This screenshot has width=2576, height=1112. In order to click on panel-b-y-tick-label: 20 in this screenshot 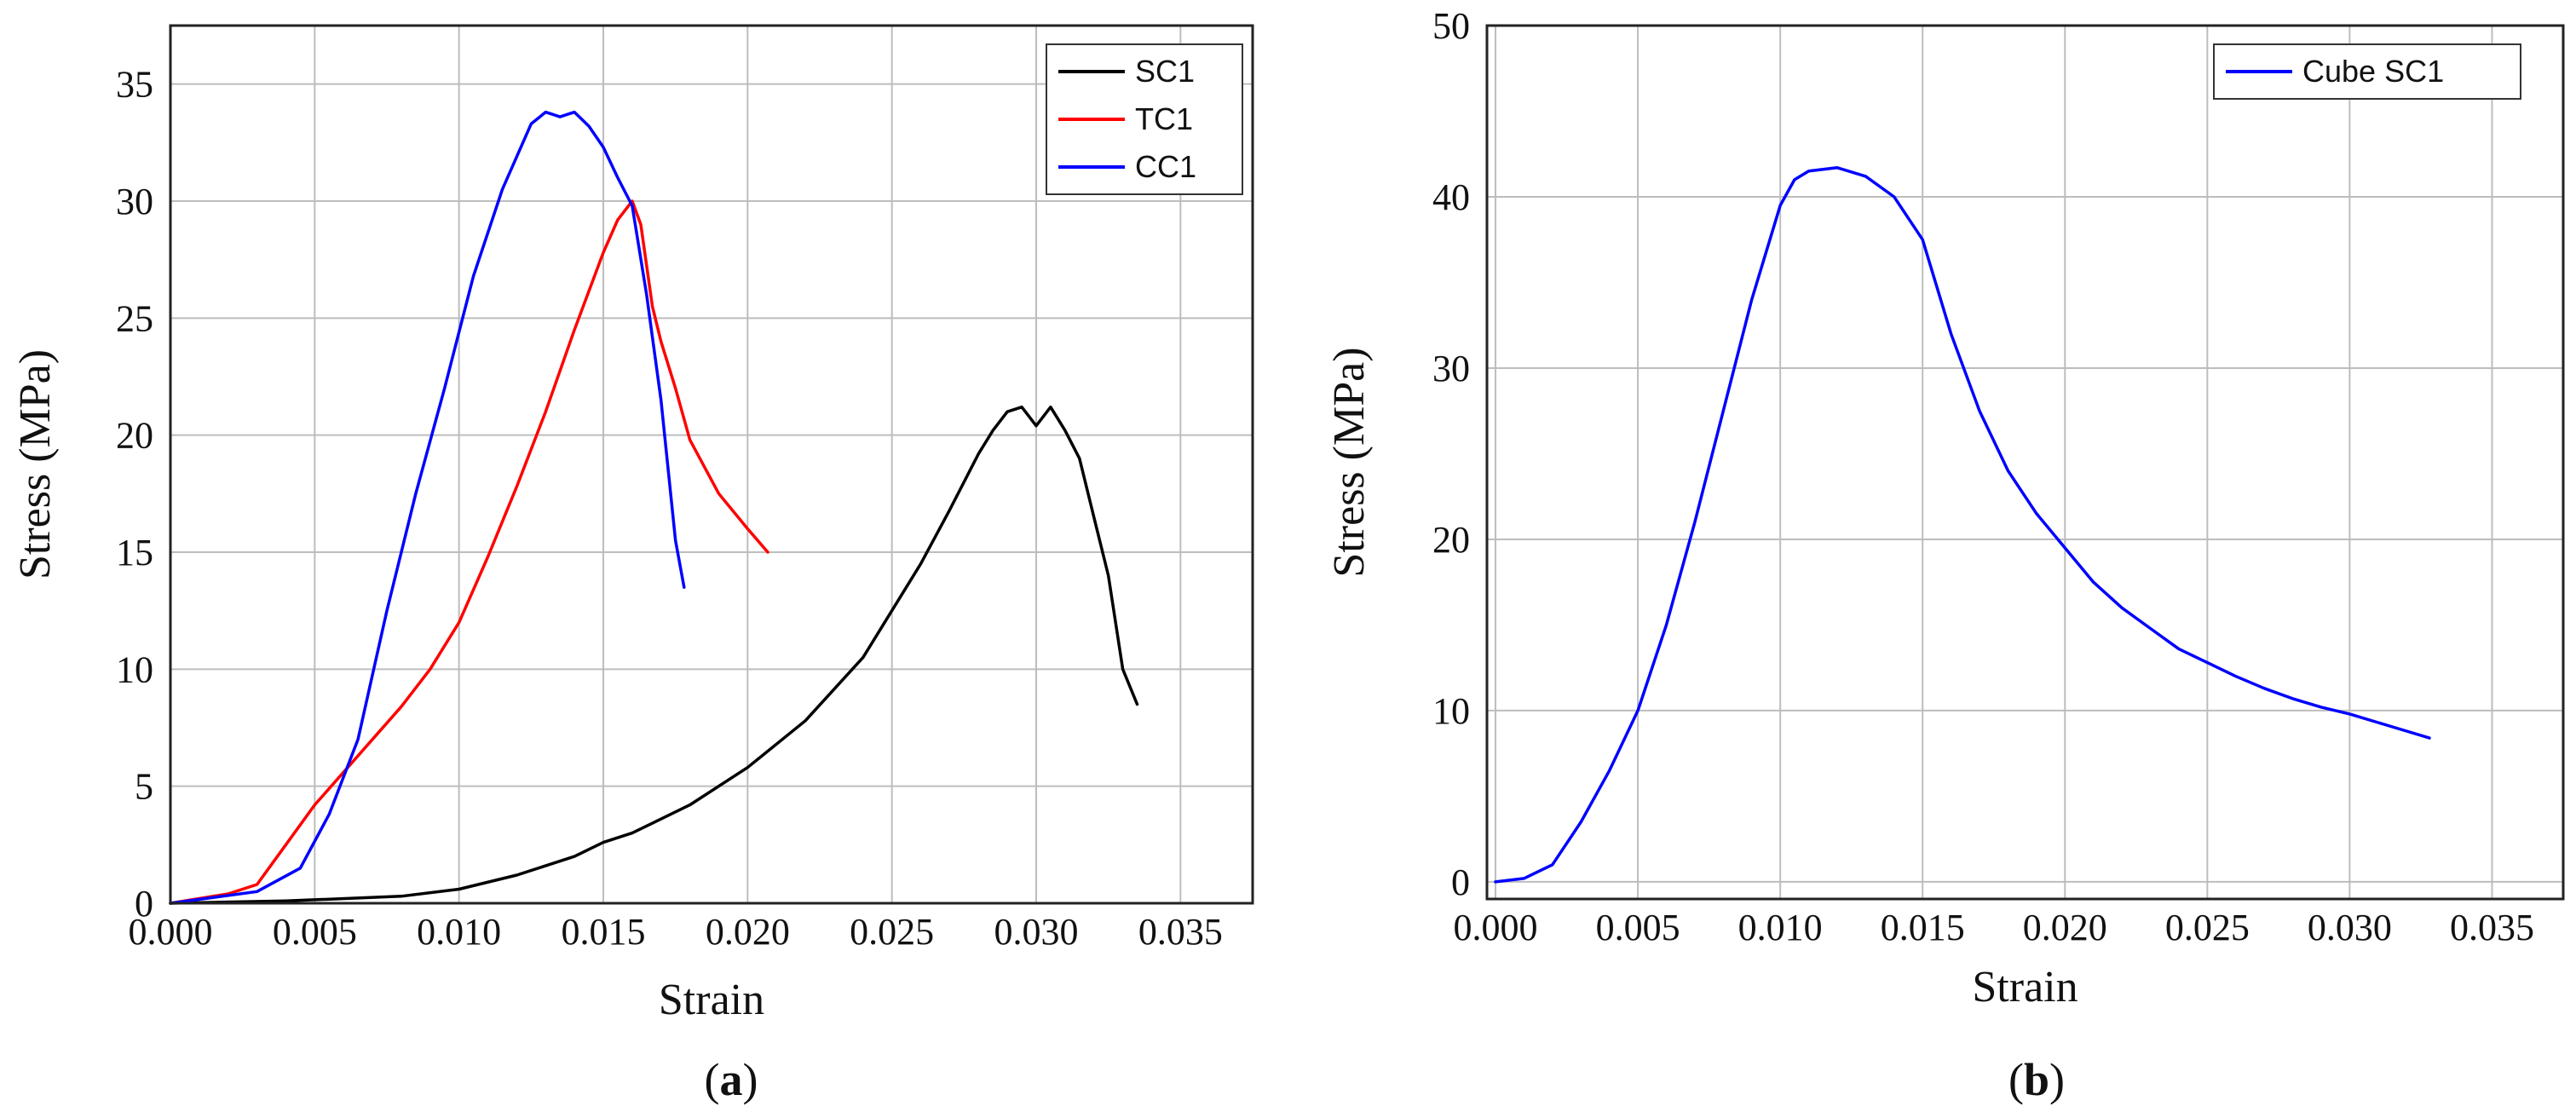, I will do `click(1451, 540)`.